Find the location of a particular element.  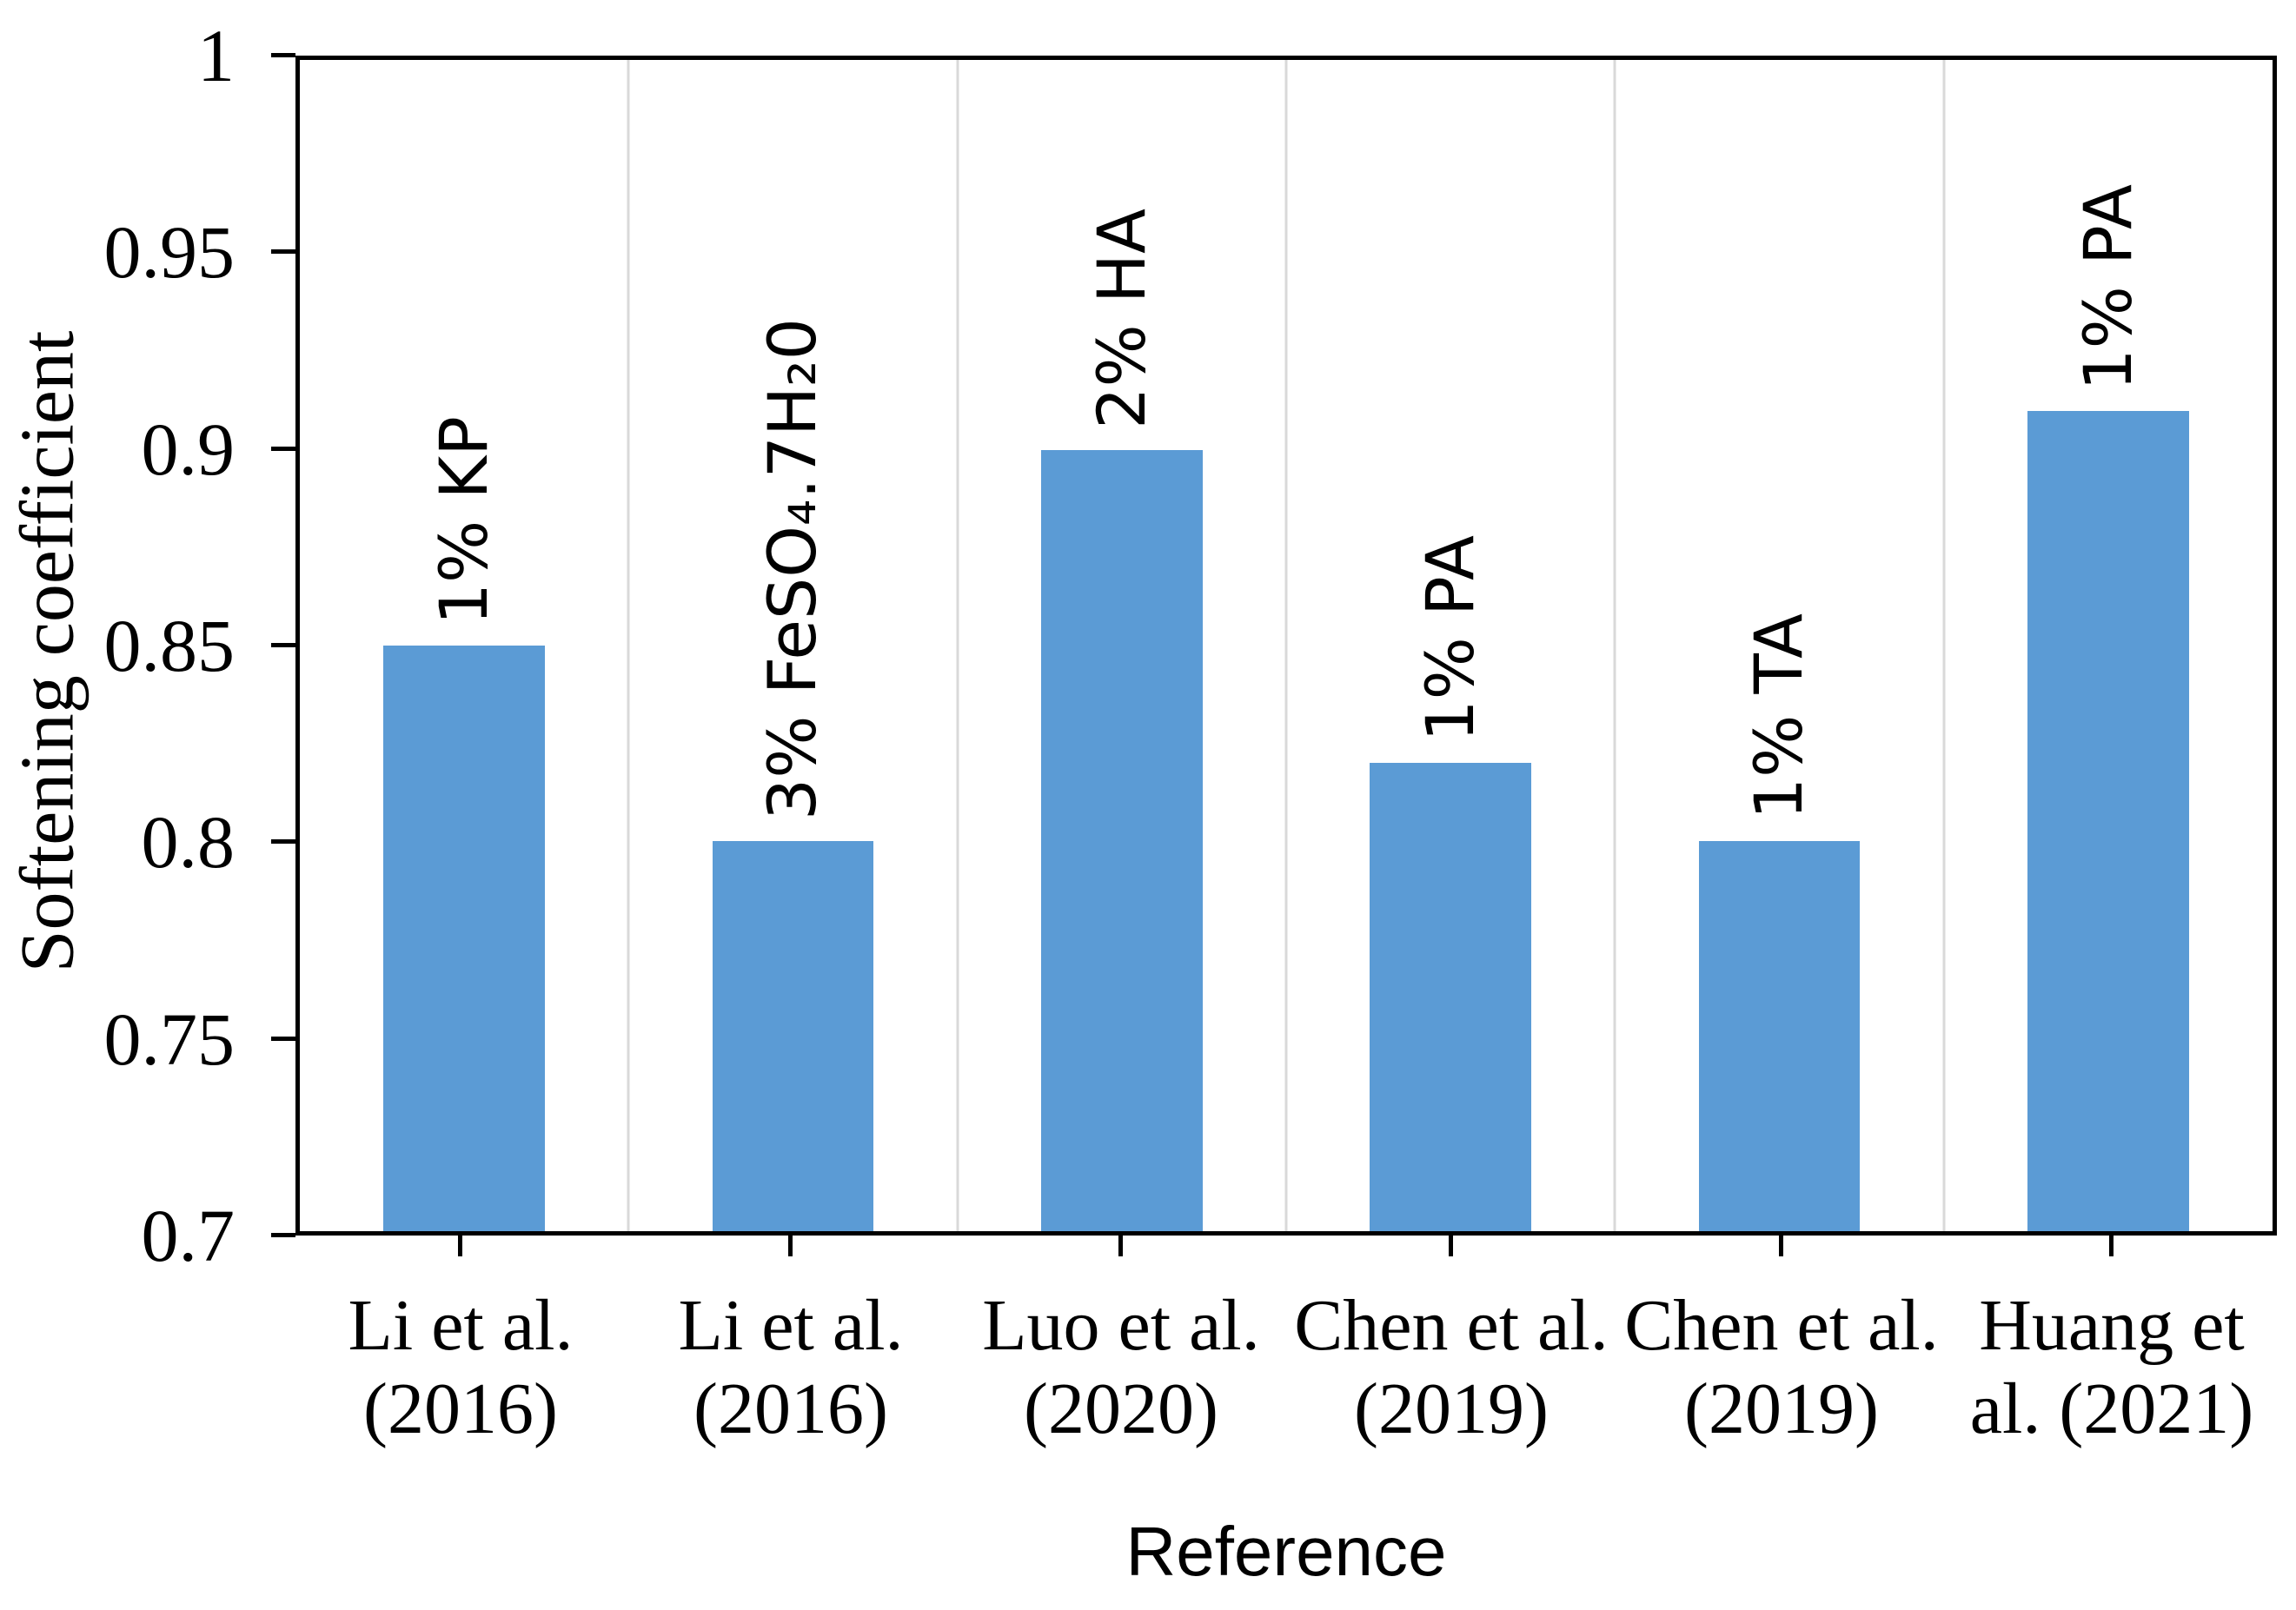

y-tick-label: 0.8 is located at coordinates (188, 842).